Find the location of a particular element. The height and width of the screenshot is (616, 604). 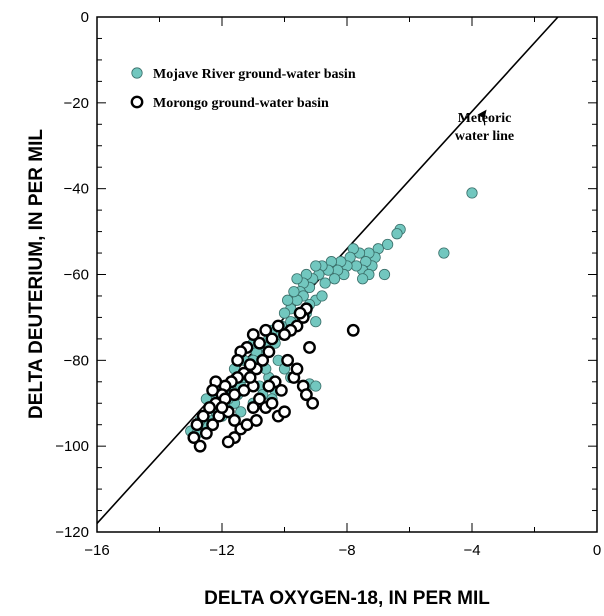

y-tick-label: −40 is located at coordinates (76, 189).